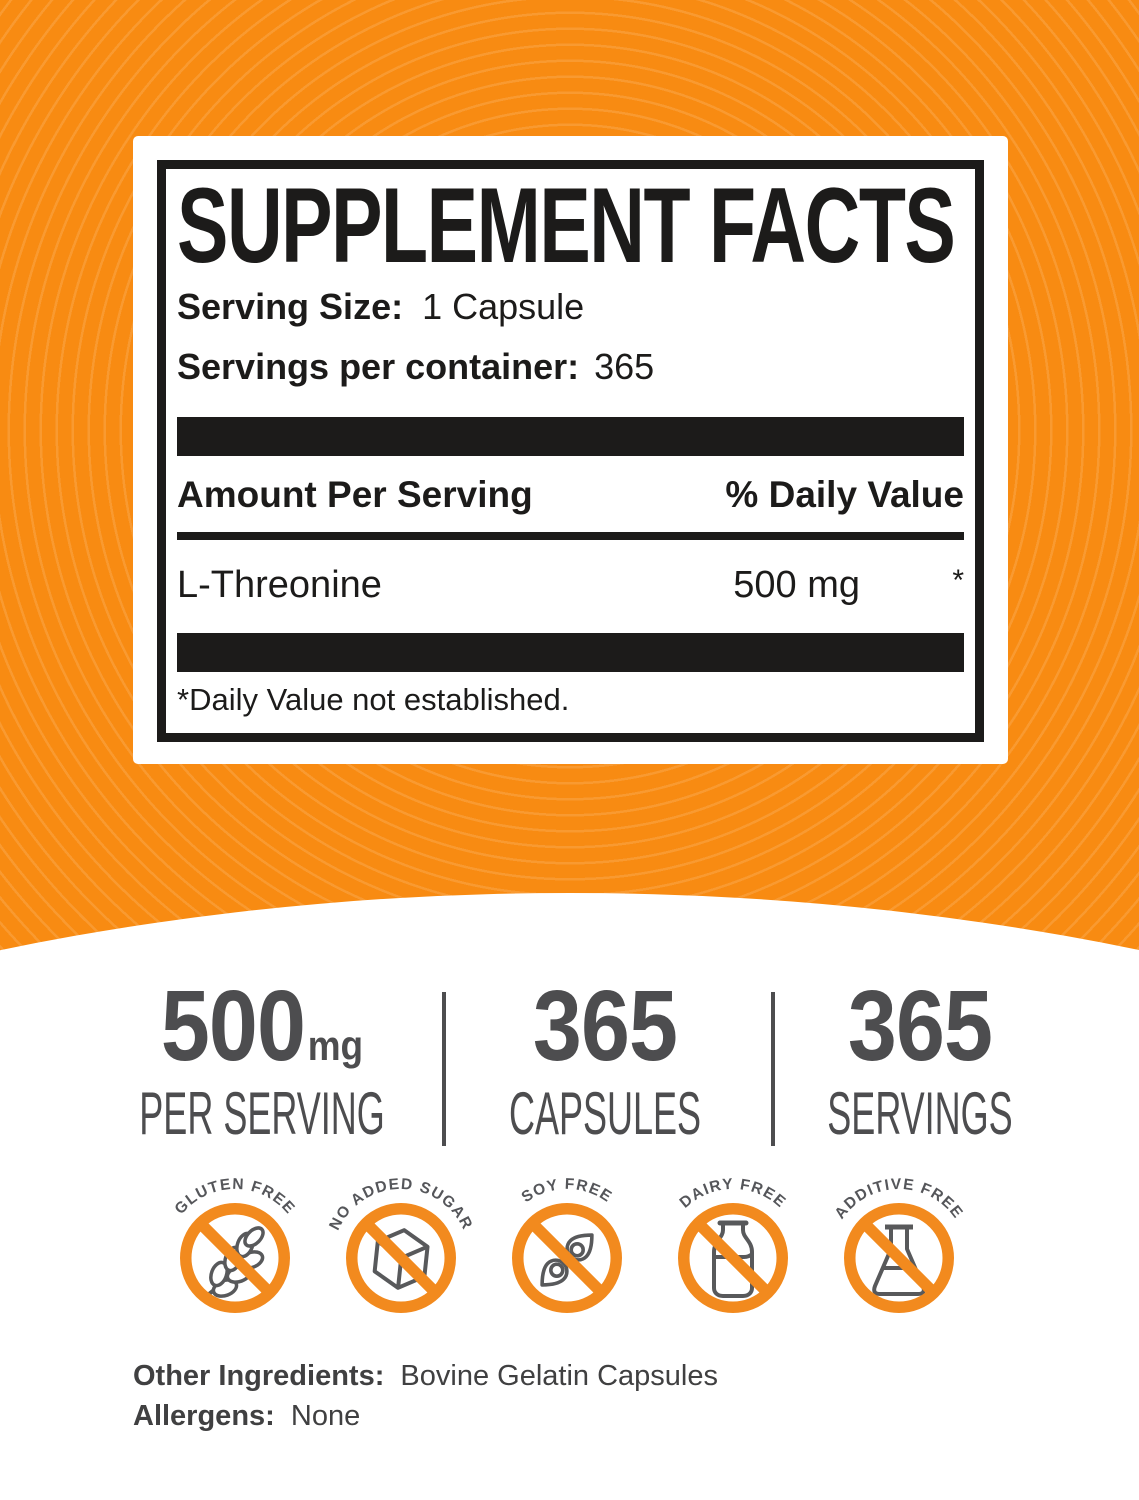  What do you see at coordinates (624, 366) in the screenshot?
I see `servings-value: 365` at bounding box center [624, 366].